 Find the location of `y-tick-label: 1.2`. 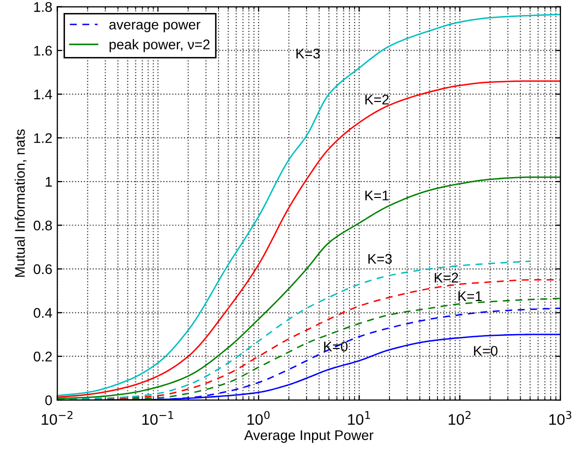

y-tick-label: 1.2 is located at coordinates (43, 138).